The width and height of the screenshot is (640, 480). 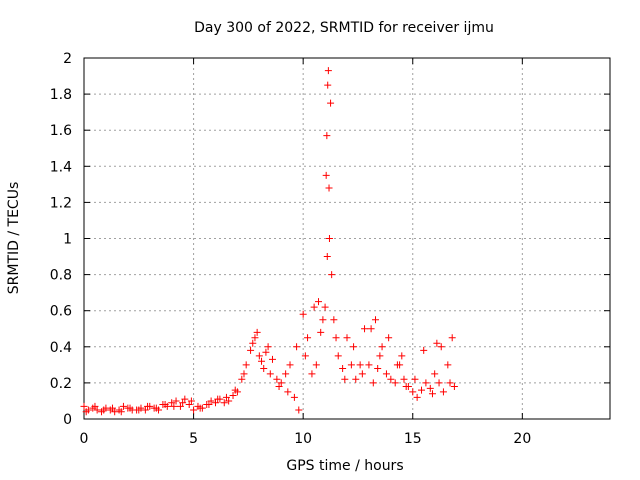 What do you see at coordinates (61, 276) in the screenshot?
I see `y-tick-label: 0.8` at bounding box center [61, 276].